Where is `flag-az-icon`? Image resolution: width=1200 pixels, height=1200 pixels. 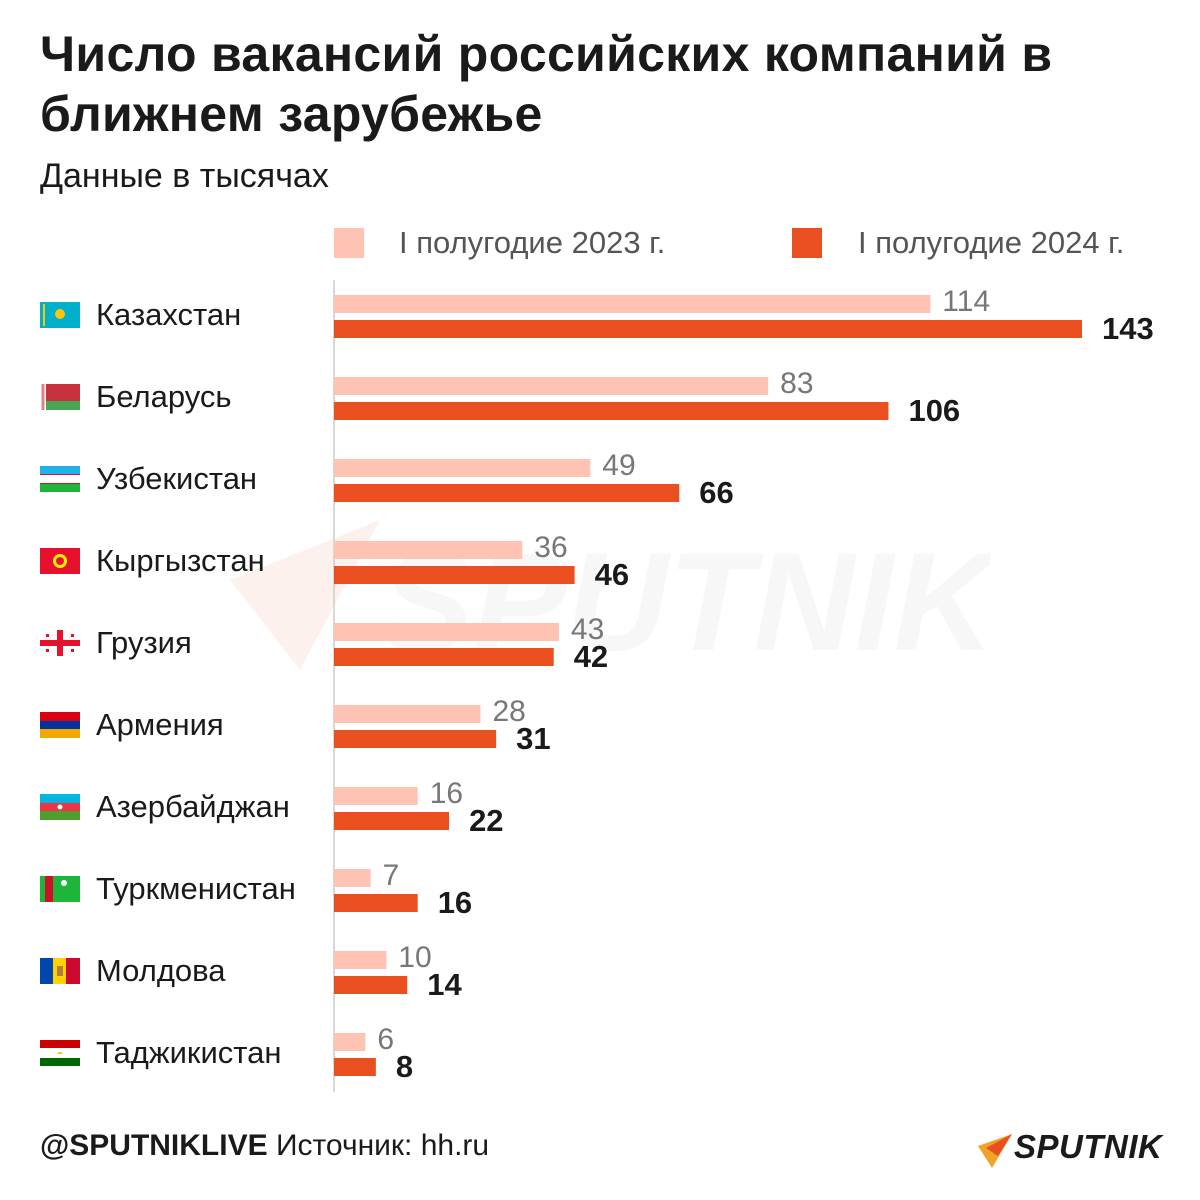 flag-az-icon is located at coordinates (60, 807).